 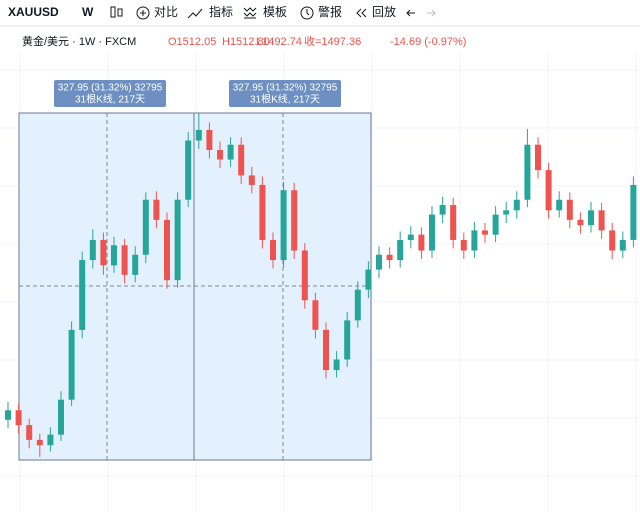 I want to click on legend-change: -14.69 (-0.97%), so click(x=428, y=42).